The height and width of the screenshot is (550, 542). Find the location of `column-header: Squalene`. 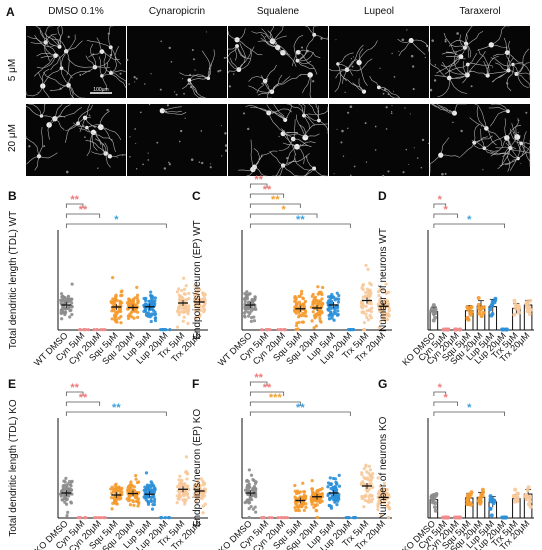

column-header: Squalene is located at coordinates (278, 11).